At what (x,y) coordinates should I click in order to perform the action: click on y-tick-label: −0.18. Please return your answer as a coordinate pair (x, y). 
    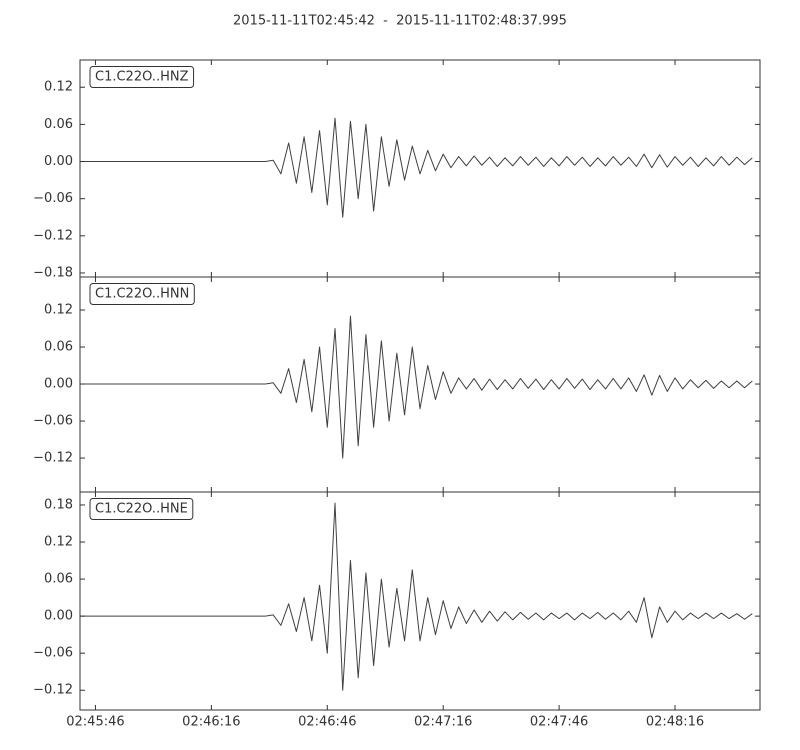
    Looking at the image, I should click on (53, 272).